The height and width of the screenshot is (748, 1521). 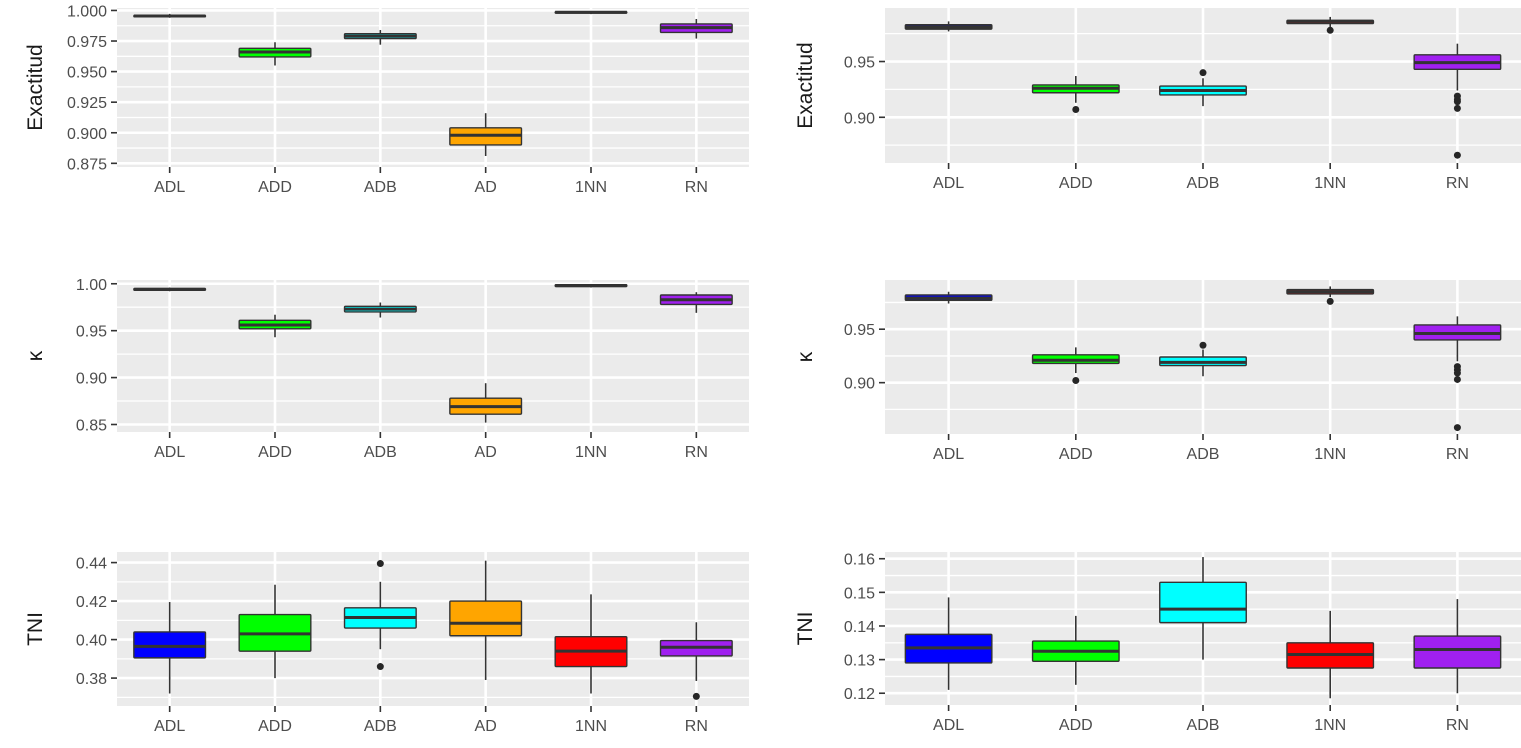 What do you see at coordinates (1157, 371) in the screenshot?
I see `panel-4: 0.90 0.95 ADL ADD ADB 1NN RN κ` at bounding box center [1157, 371].